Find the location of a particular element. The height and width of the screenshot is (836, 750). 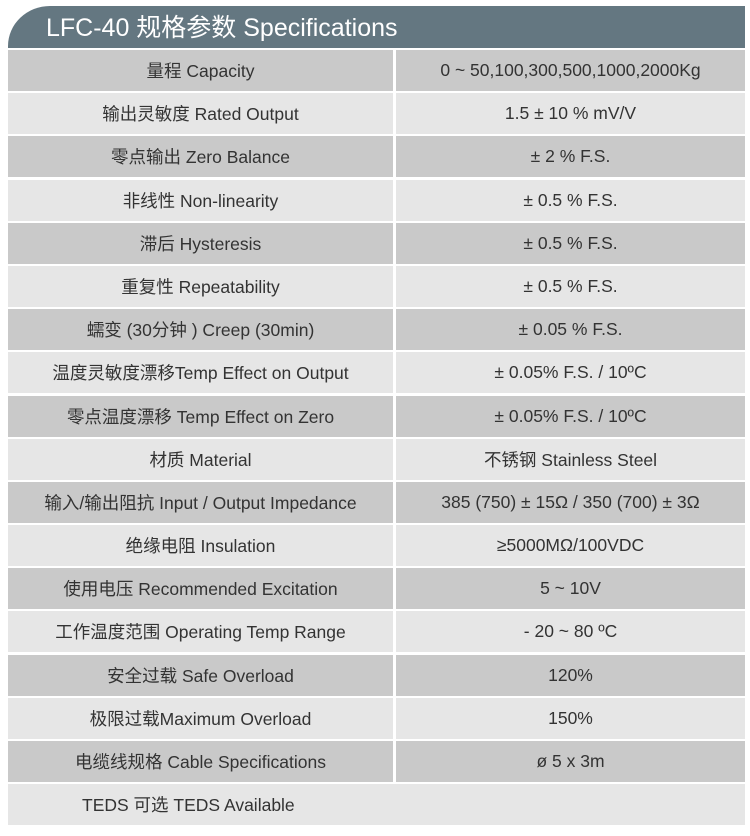

spec-row: 工作温度范围 Operating Temp Range - 20 ~ 80 ºC is located at coordinates (376, 632).